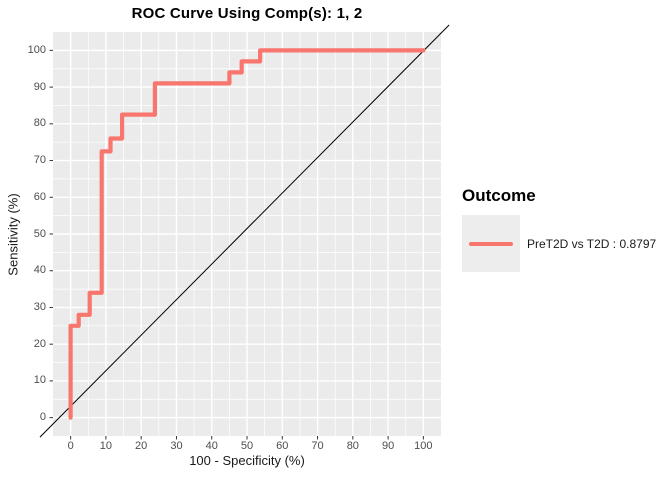 The height and width of the screenshot is (480, 672). I want to click on y-tick-label: 50, so click(39, 233).